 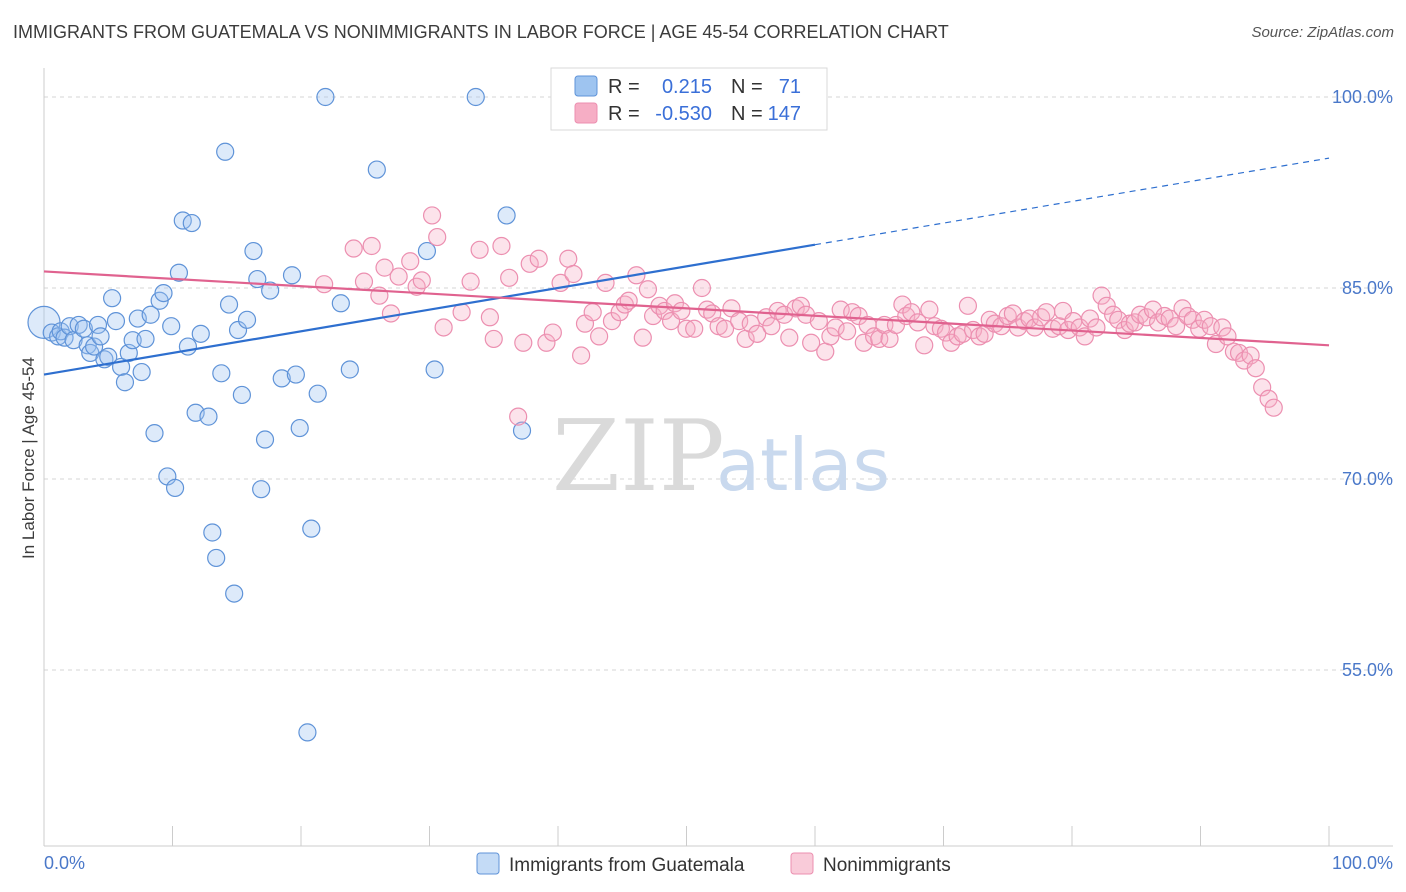 I want to click on legend-r-label-nonimmigrants: R =, so click(x=624, y=114).